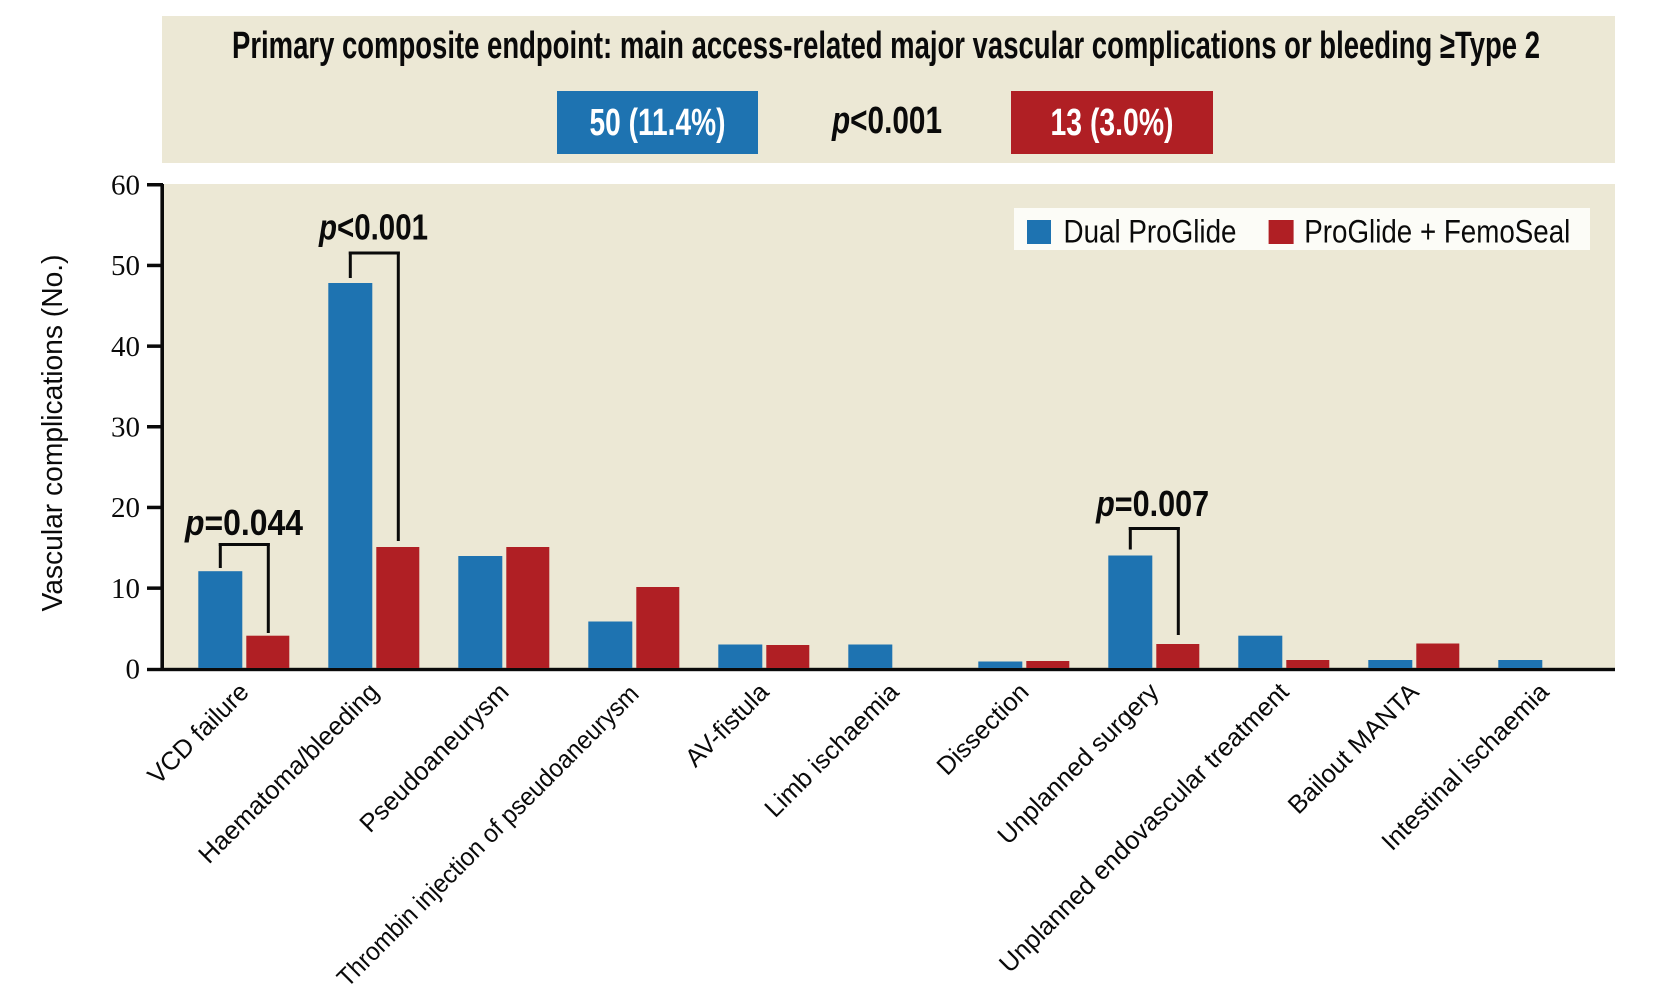  Describe the element at coordinates (125, 347) in the screenshot. I see `svg-text: 40` at that location.